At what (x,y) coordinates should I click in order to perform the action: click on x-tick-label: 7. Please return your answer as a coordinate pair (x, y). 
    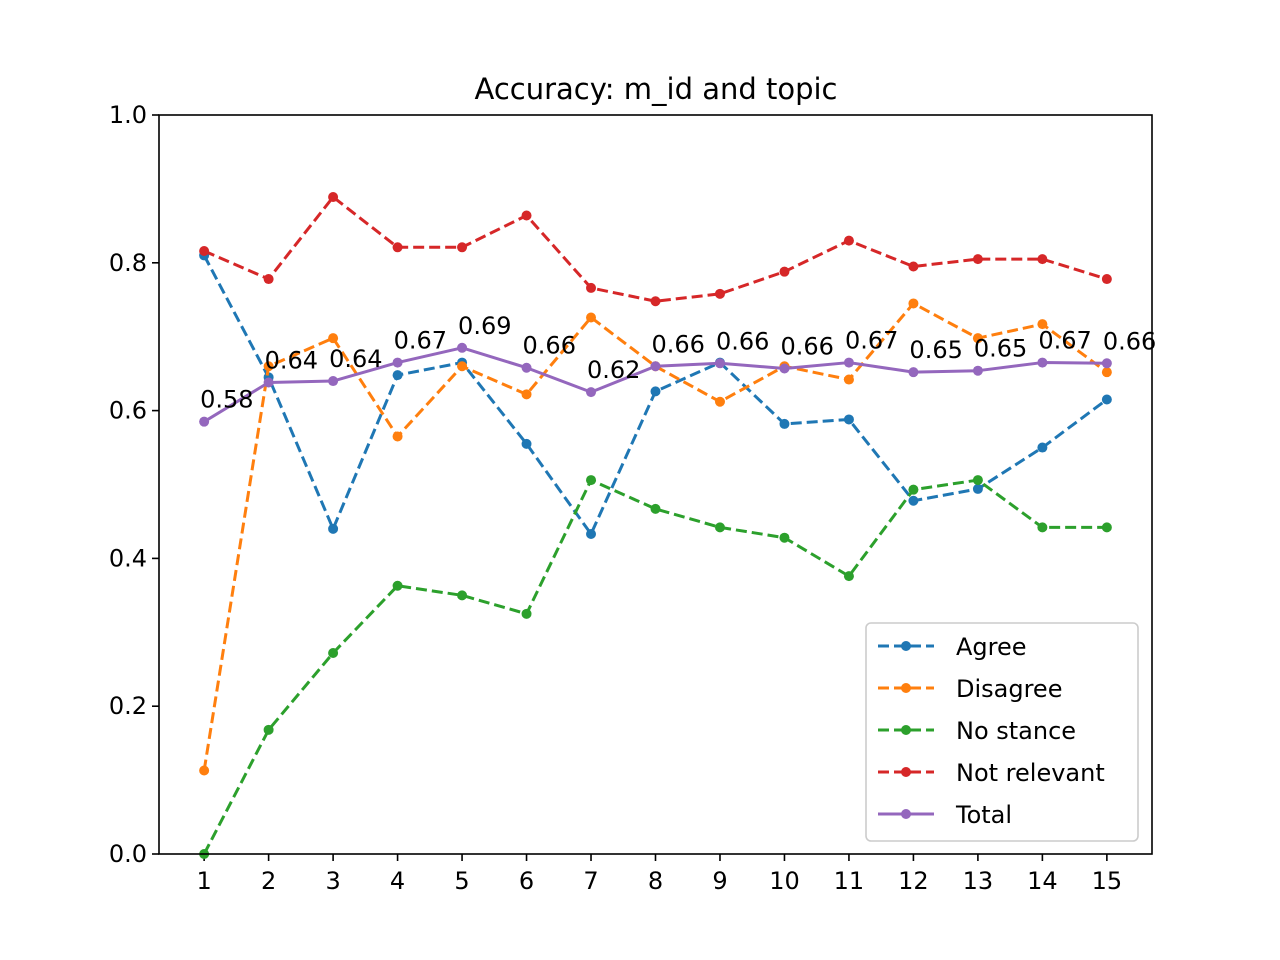
    Looking at the image, I should click on (590, 881).